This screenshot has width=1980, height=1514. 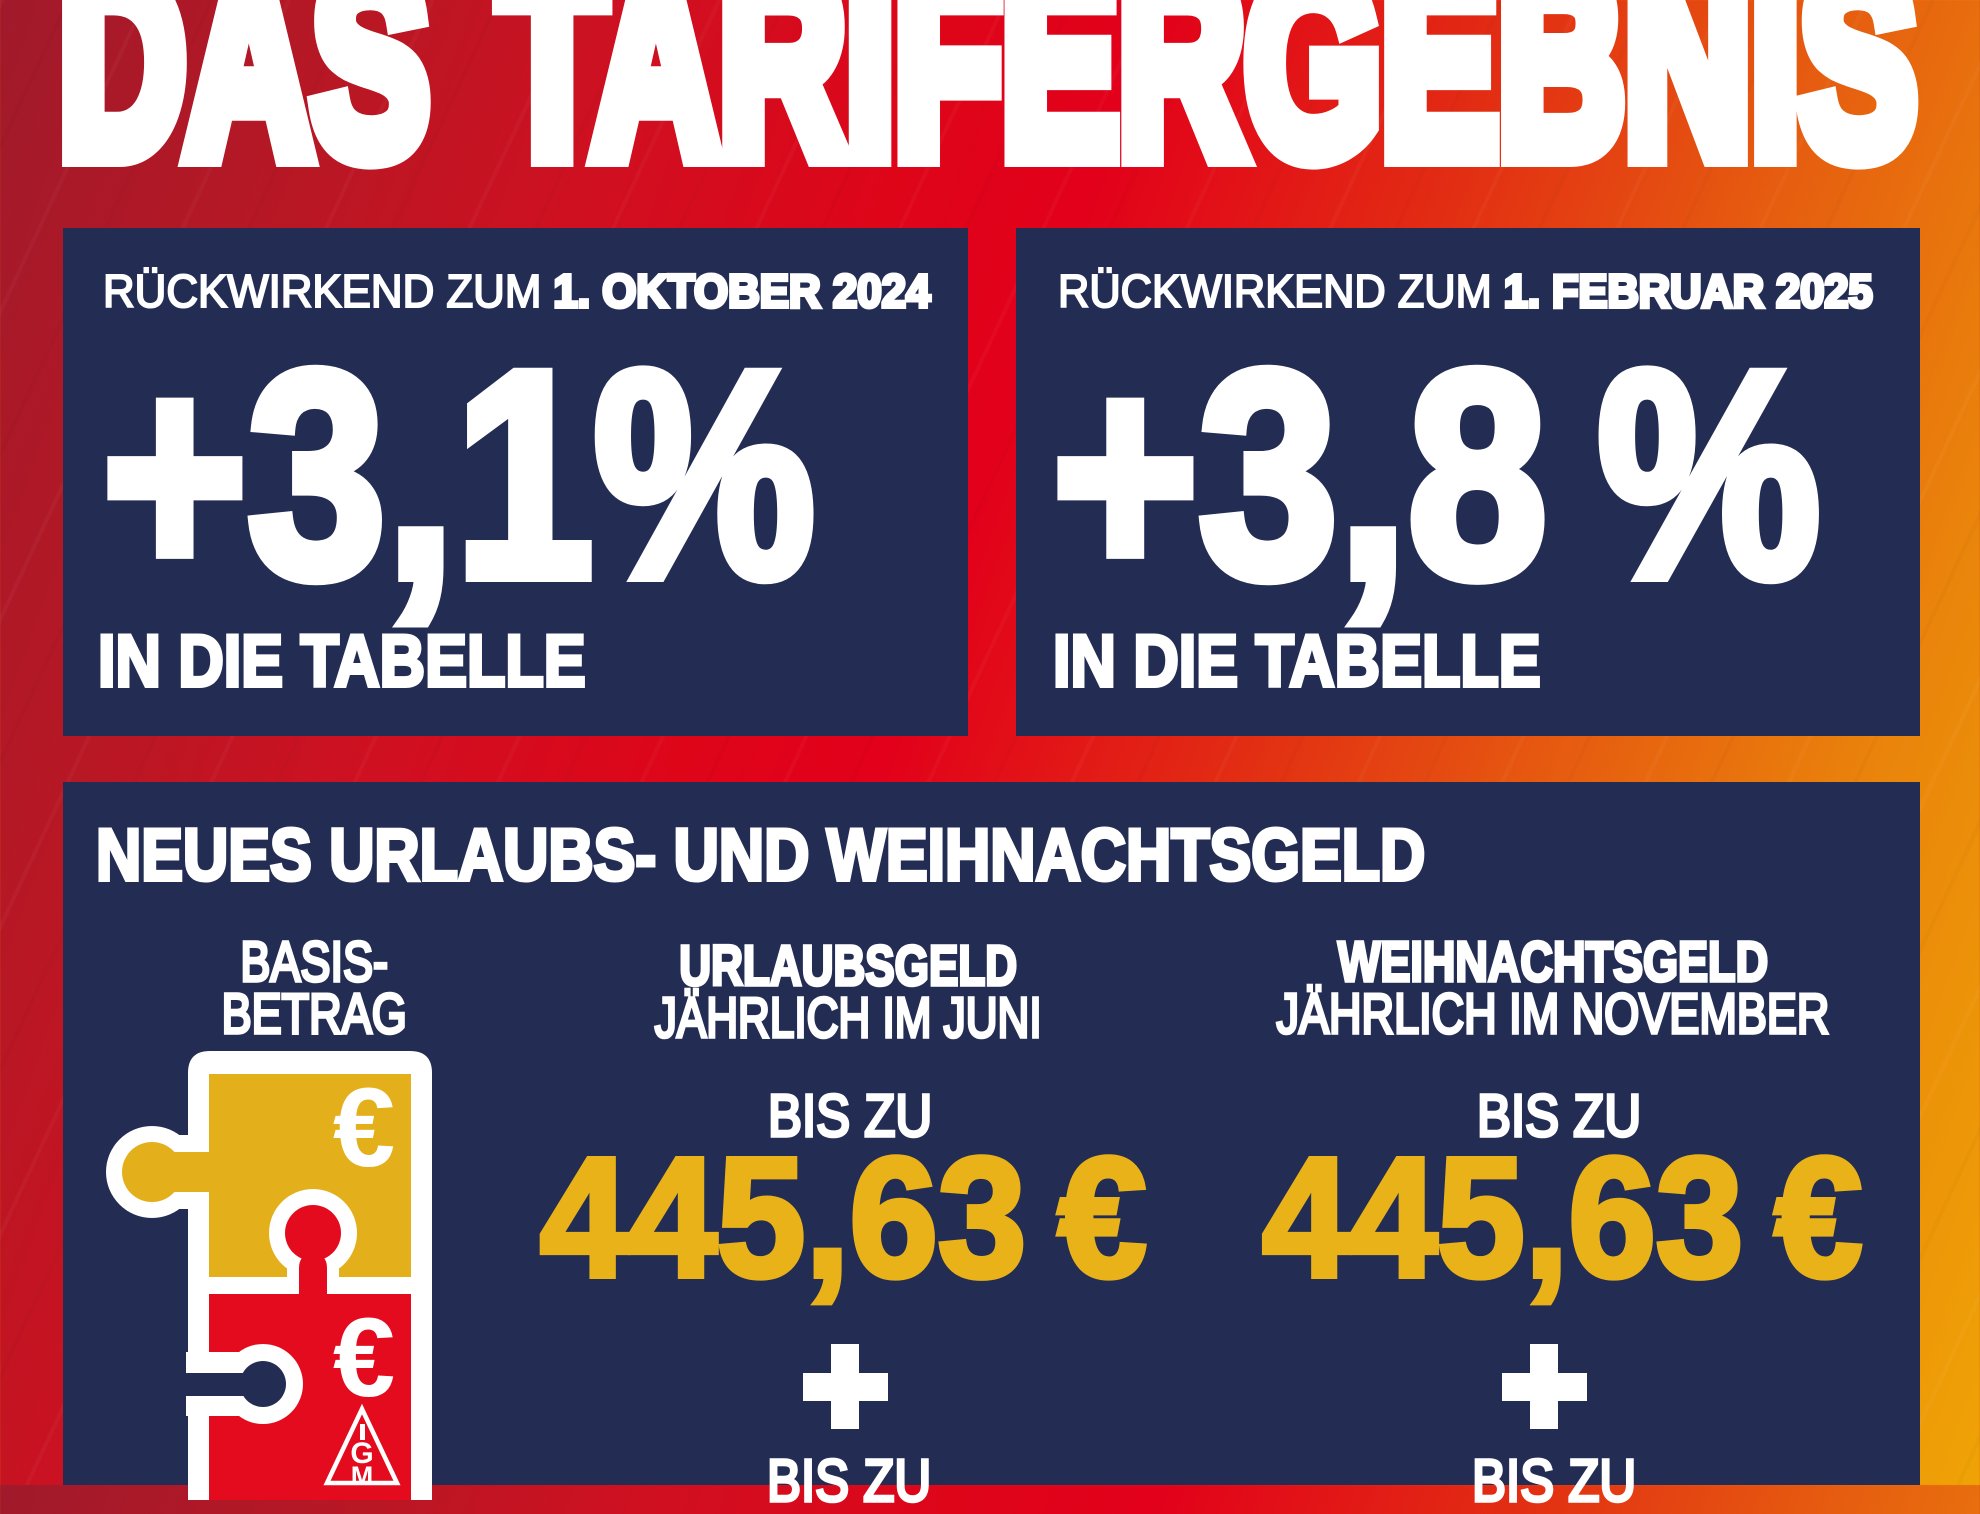 I want to click on svg-text: M, so click(x=362, y=1476).